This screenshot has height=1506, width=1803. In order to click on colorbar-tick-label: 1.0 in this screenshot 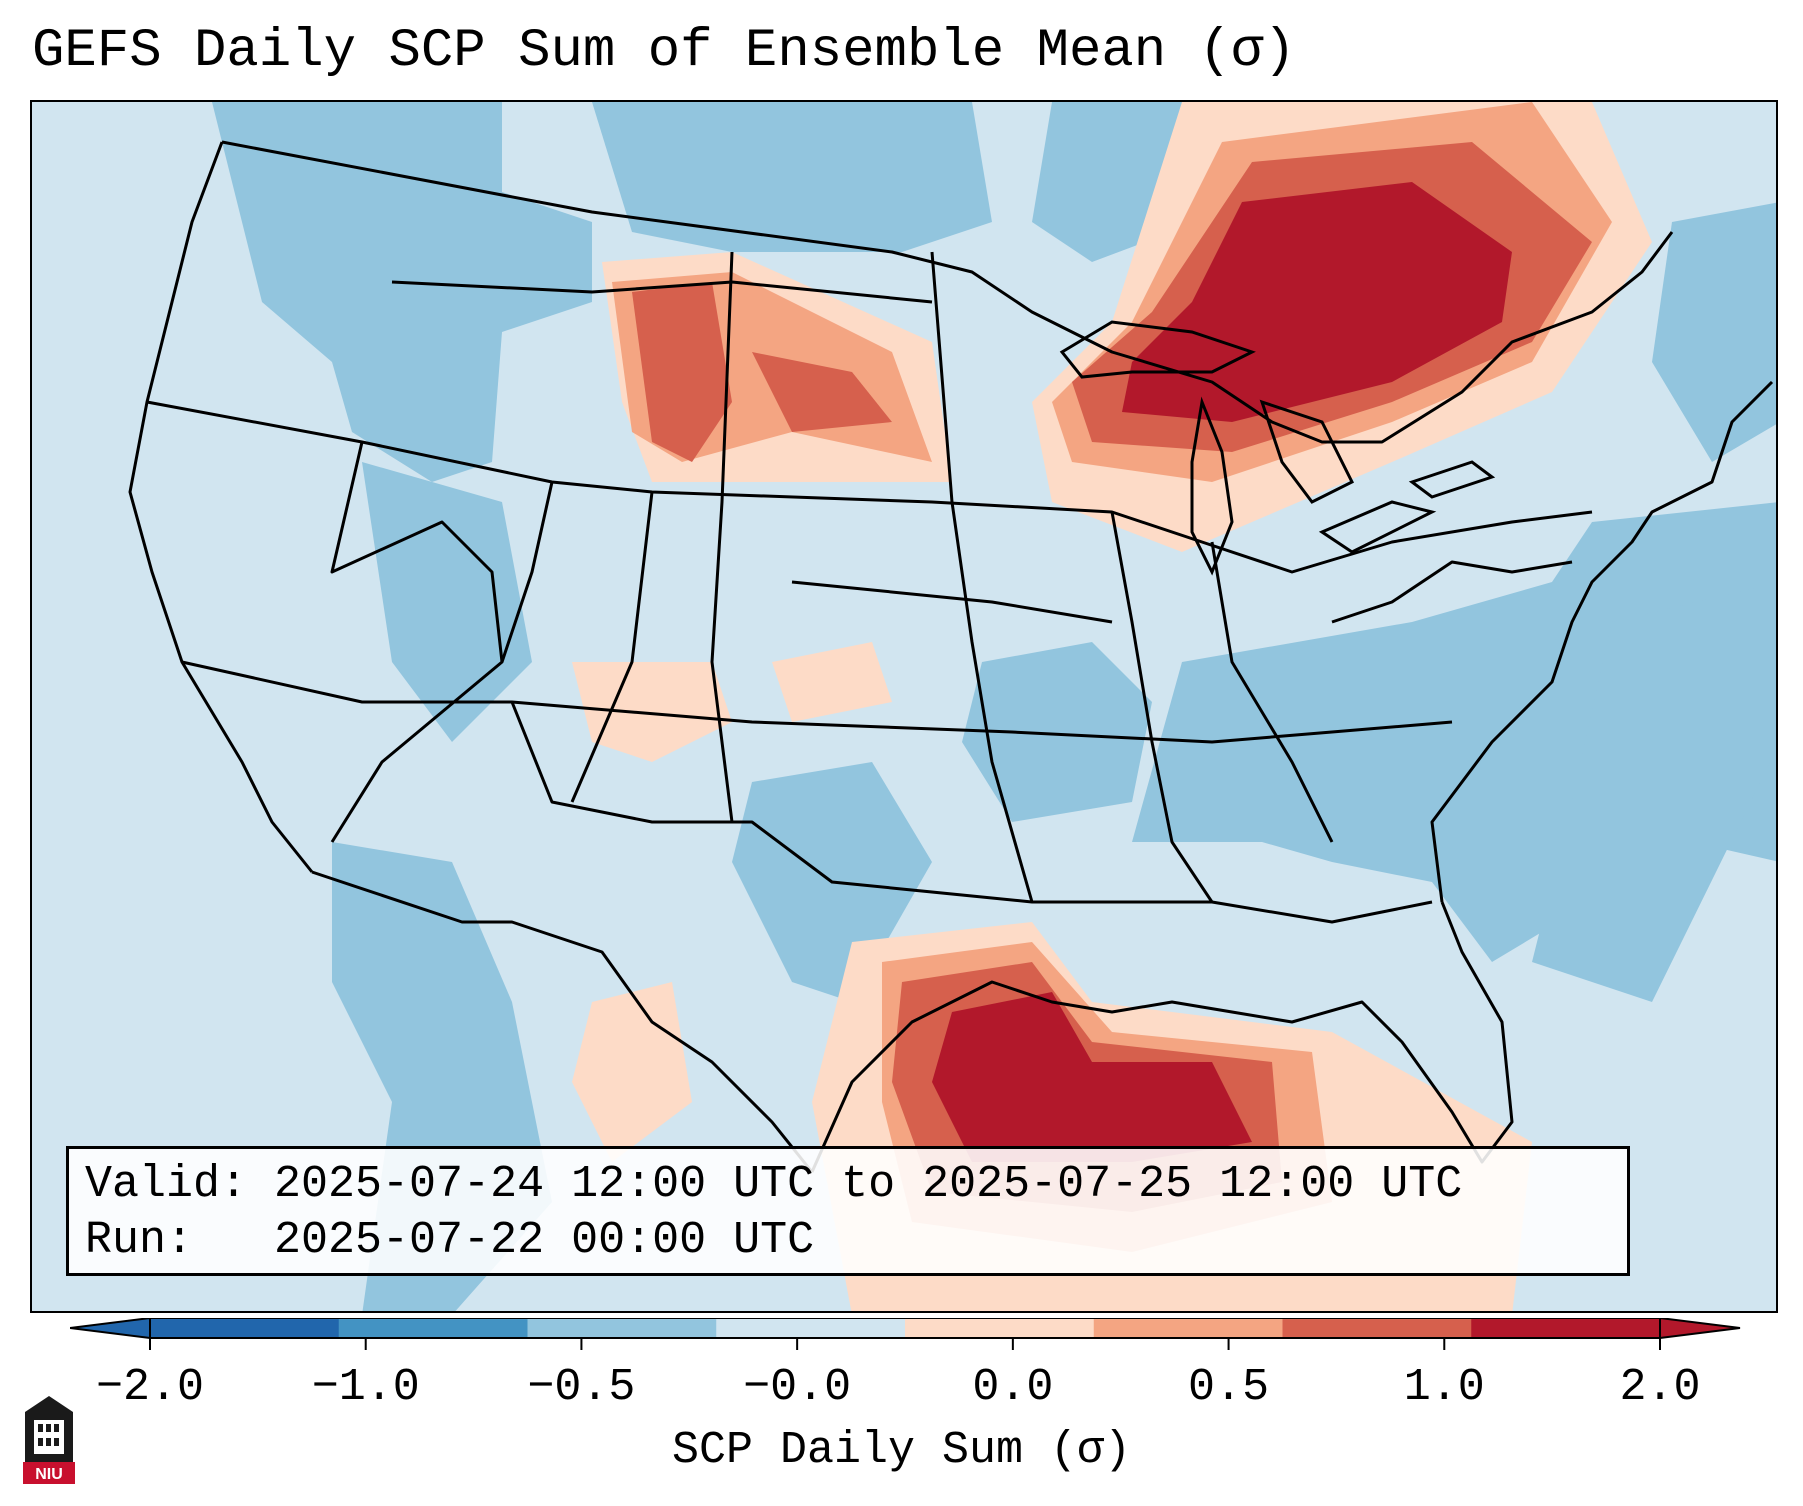, I will do `click(1444, 1387)`.